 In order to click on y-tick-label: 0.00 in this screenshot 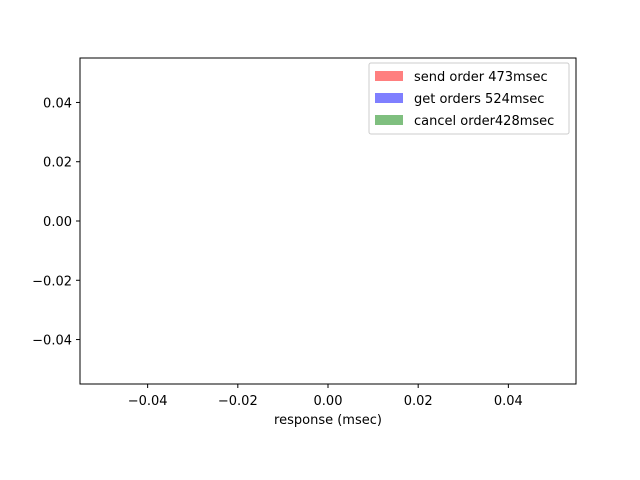, I will do `click(57, 222)`.